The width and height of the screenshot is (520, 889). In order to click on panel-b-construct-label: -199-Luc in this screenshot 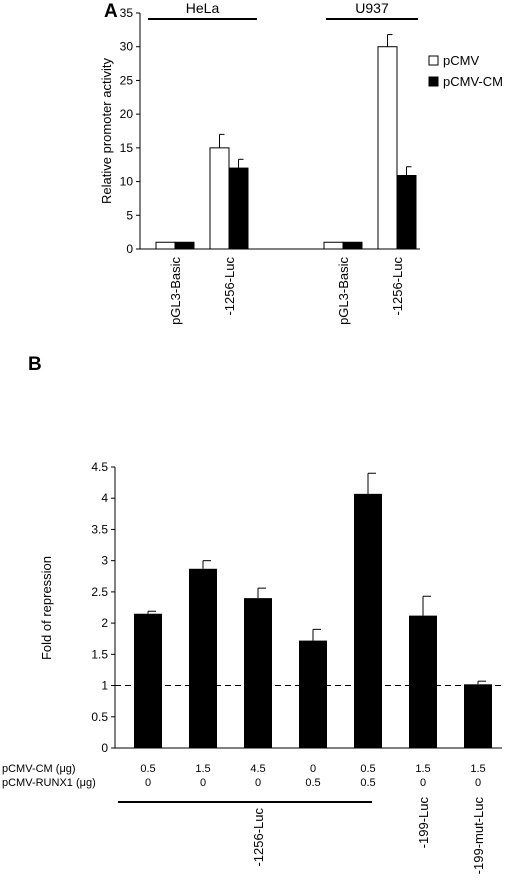, I will do `click(423, 823)`.